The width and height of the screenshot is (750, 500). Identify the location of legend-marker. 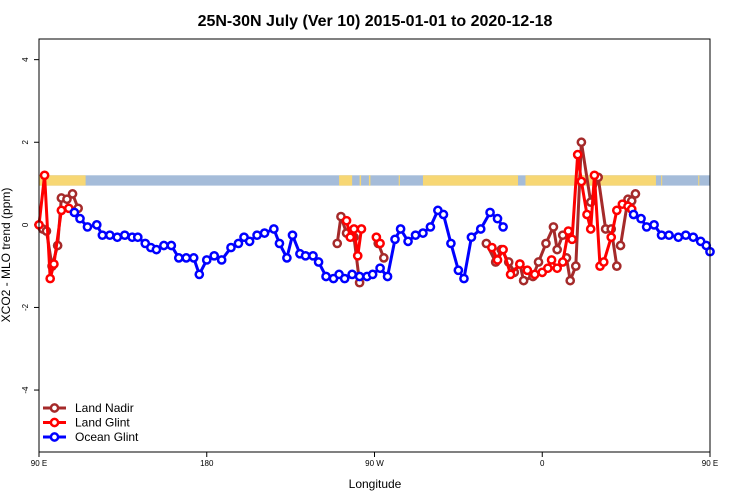
(54, 408).